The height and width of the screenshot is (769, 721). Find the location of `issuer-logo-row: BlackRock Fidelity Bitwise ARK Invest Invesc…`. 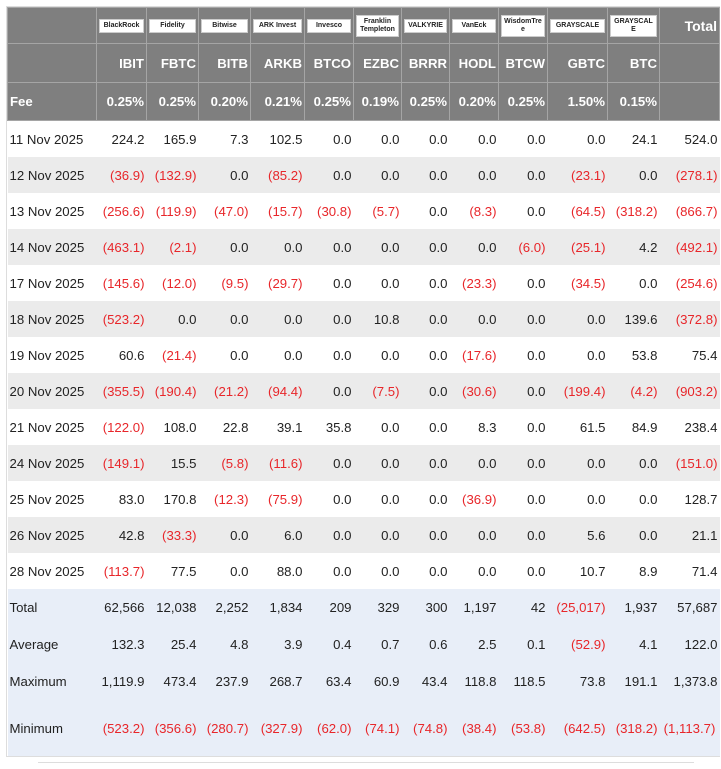

issuer-logo-row: BlackRock Fidelity Bitwise ARK Invest Invesc… is located at coordinates (363, 25).